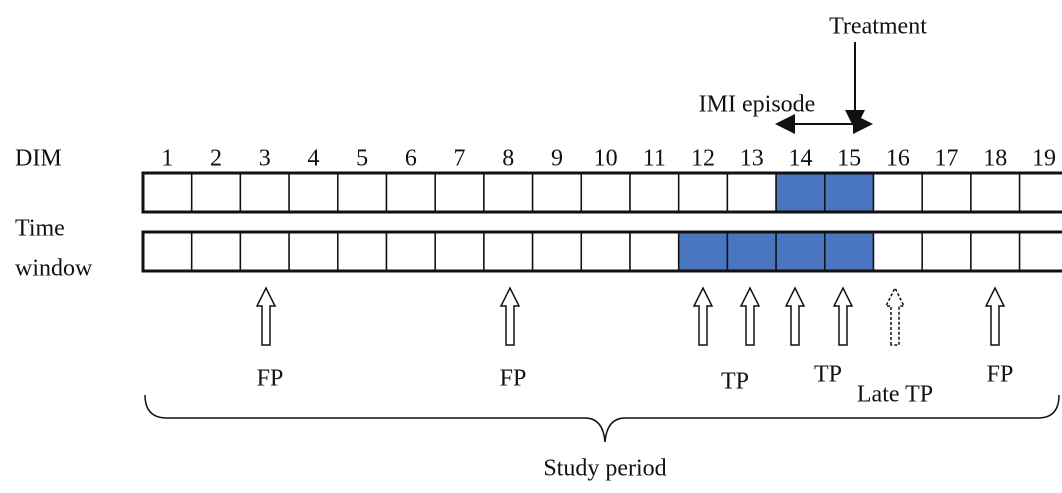 This screenshot has height=493, width=1062. What do you see at coordinates (38, 159) in the screenshot?
I see `dim-label: DIM` at bounding box center [38, 159].